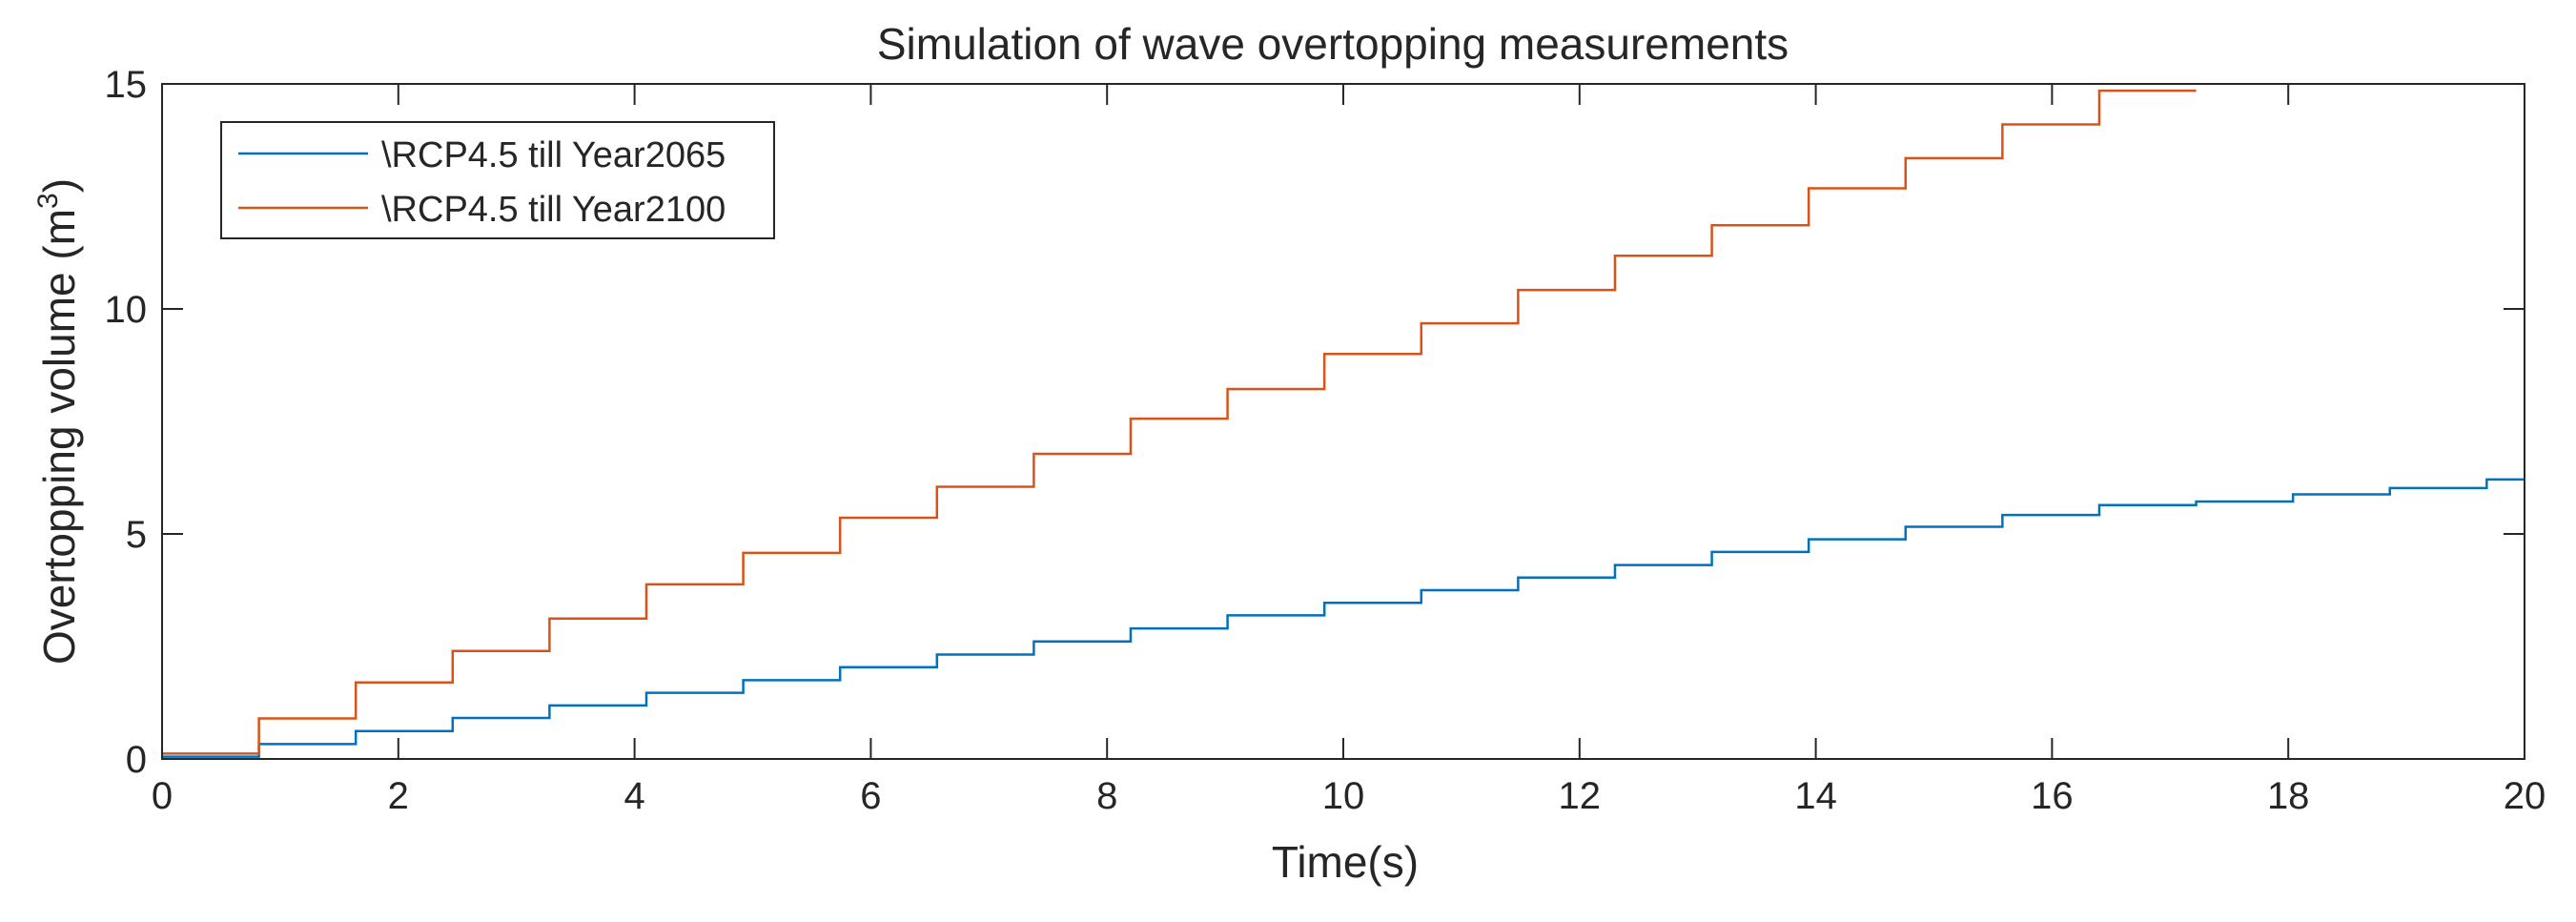 Image resolution: width=2576 pixels, height=922 pixels. I want to click on x-tick-label: 2, so click(398, 796).